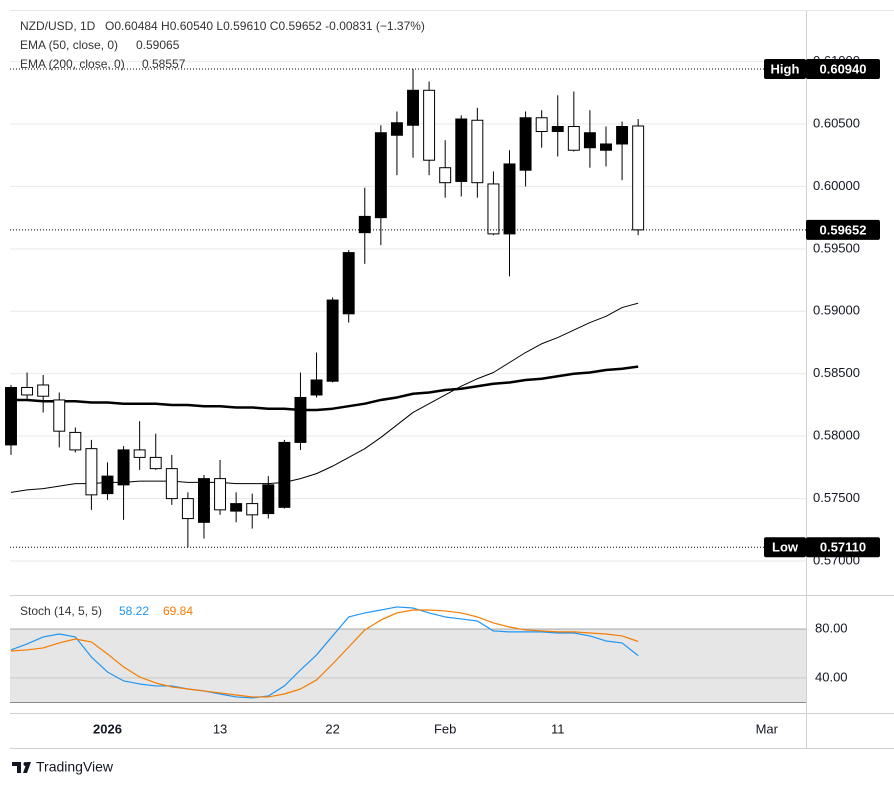 The image size is (894, 787). What do you see at coordinates (836, 122) in the screenshot?
I see `y-tick-label: 0.60500` at bounding box center [836, 122].